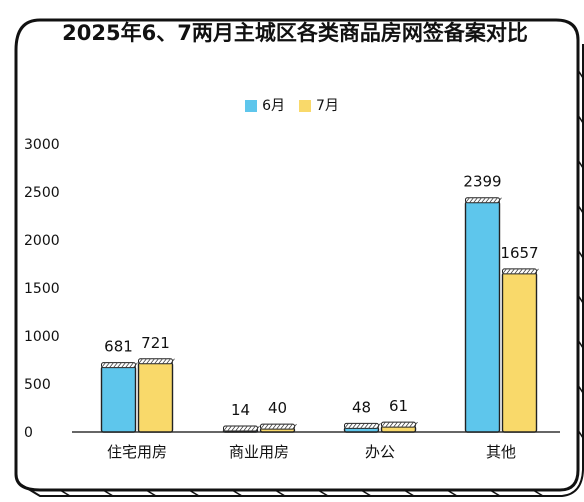 This screenshot has width=584, height=502. I want to click on chart-title: 2025年6、7两月主城区各类商品房网签备案对比, so click(295, 33).